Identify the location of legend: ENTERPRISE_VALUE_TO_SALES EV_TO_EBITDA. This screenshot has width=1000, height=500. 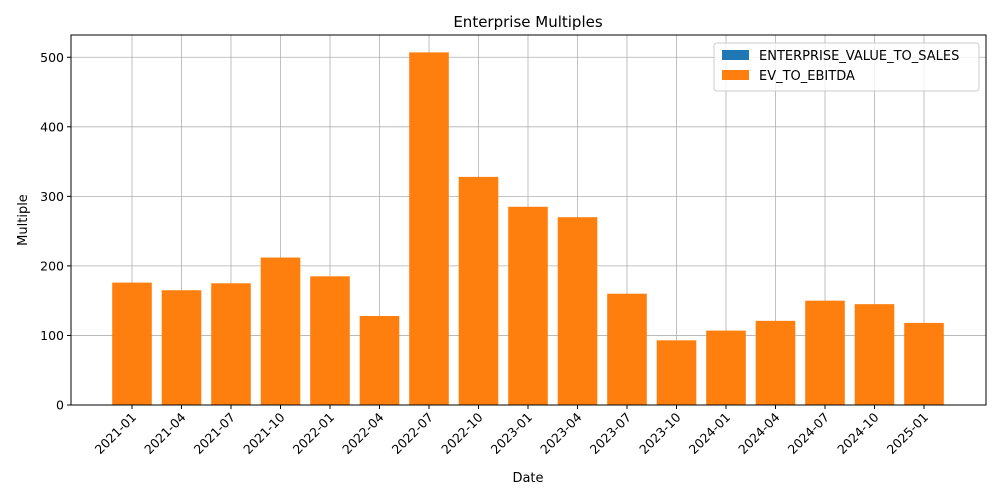
(846, 67).